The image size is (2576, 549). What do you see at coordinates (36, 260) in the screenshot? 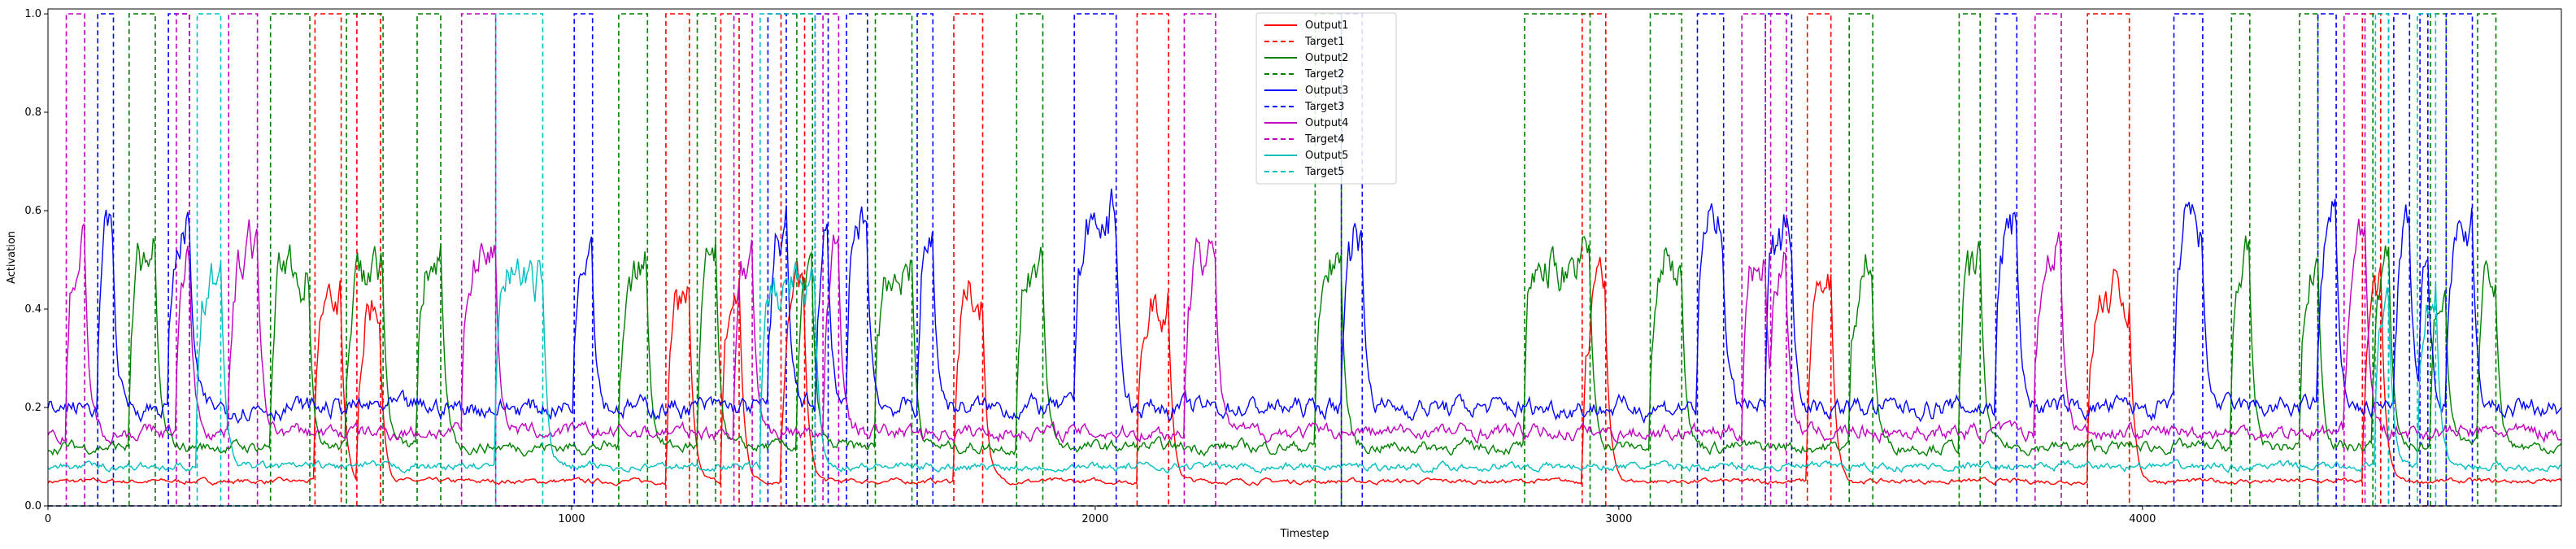
I see `y-axis-ticks: 0.0 0.2 0.4 0.6 0.8 1.0` at bounding box center [36, 260].